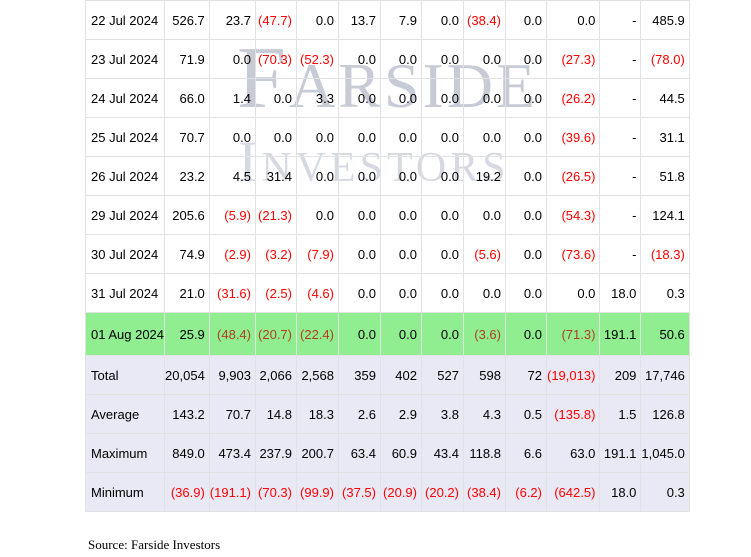 This screenshot has width=751, height=557. I want to click on value-cell: 14.8, so click(276, 414).